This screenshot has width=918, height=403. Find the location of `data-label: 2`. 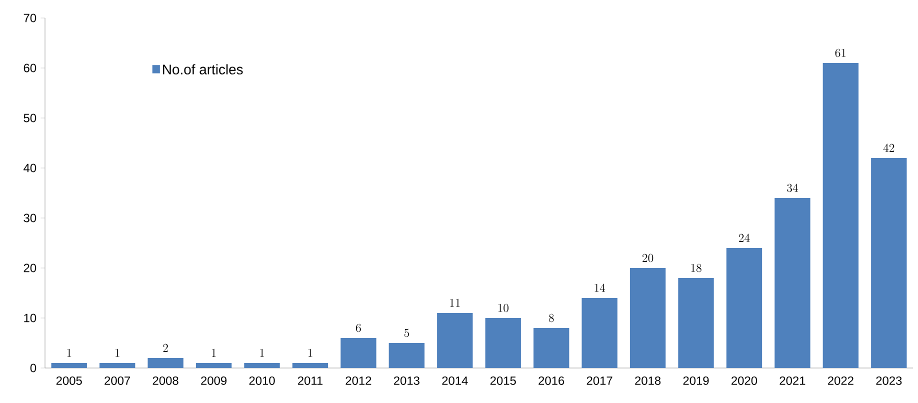

data-label: 2 is located at coordinates (165, 348).